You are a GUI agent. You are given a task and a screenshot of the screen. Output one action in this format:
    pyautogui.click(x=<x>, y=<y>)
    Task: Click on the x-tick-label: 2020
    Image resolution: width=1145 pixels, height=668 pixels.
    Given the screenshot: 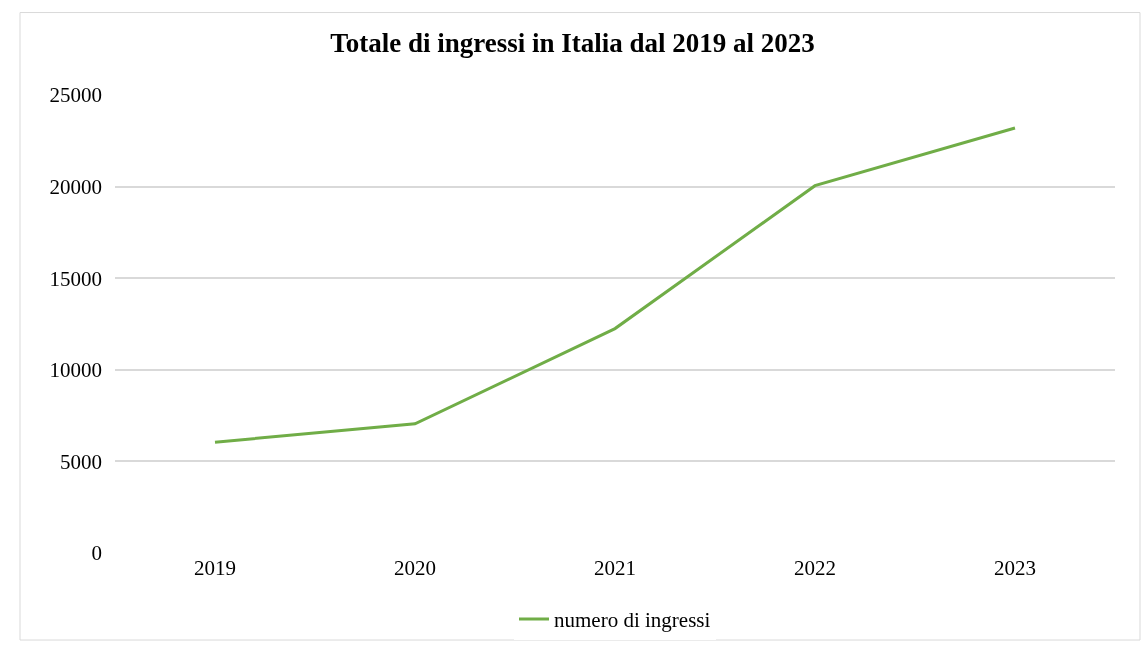 What is the action you would take?
    pyautogui.click(x=415, y=568)
    